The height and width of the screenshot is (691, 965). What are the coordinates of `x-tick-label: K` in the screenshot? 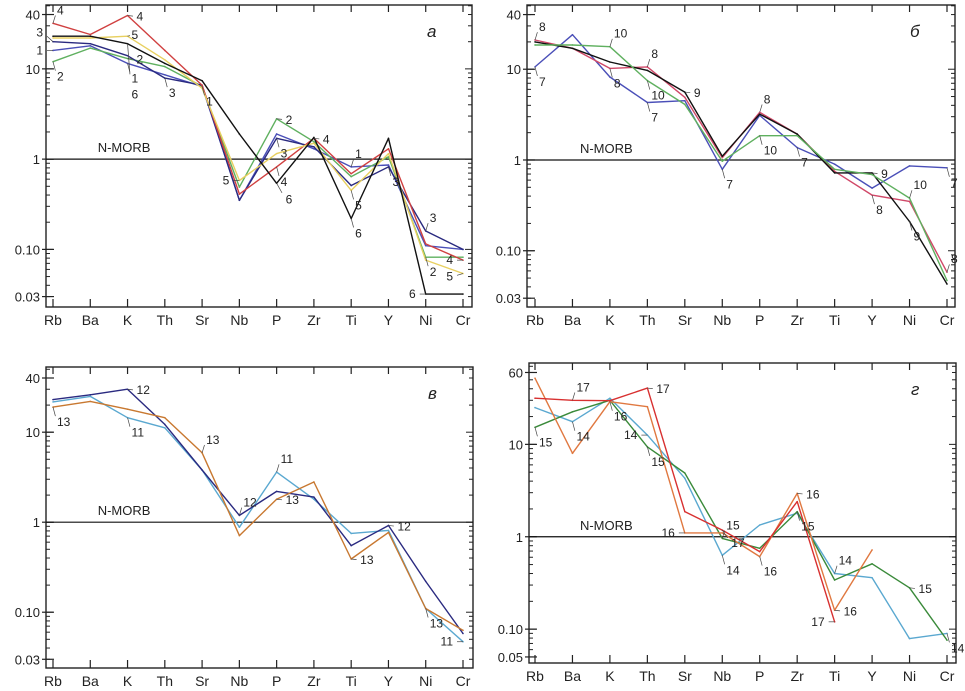 It's located at (128, 320).